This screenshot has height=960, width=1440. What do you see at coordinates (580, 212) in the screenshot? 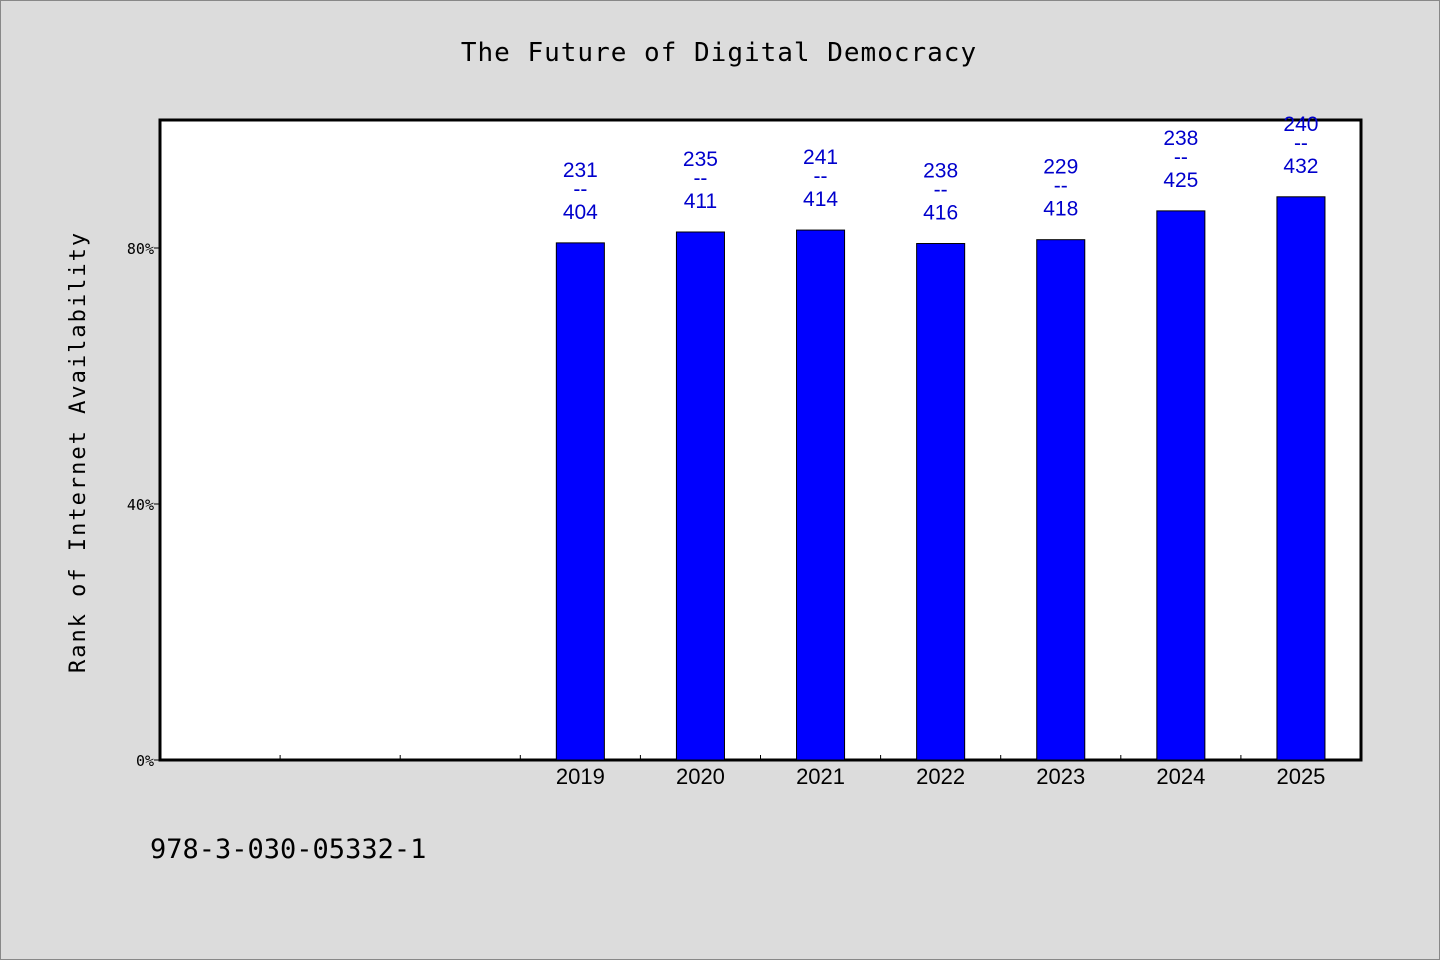
I see `data-label-bottom: 404` at bounding box center [580, 212].